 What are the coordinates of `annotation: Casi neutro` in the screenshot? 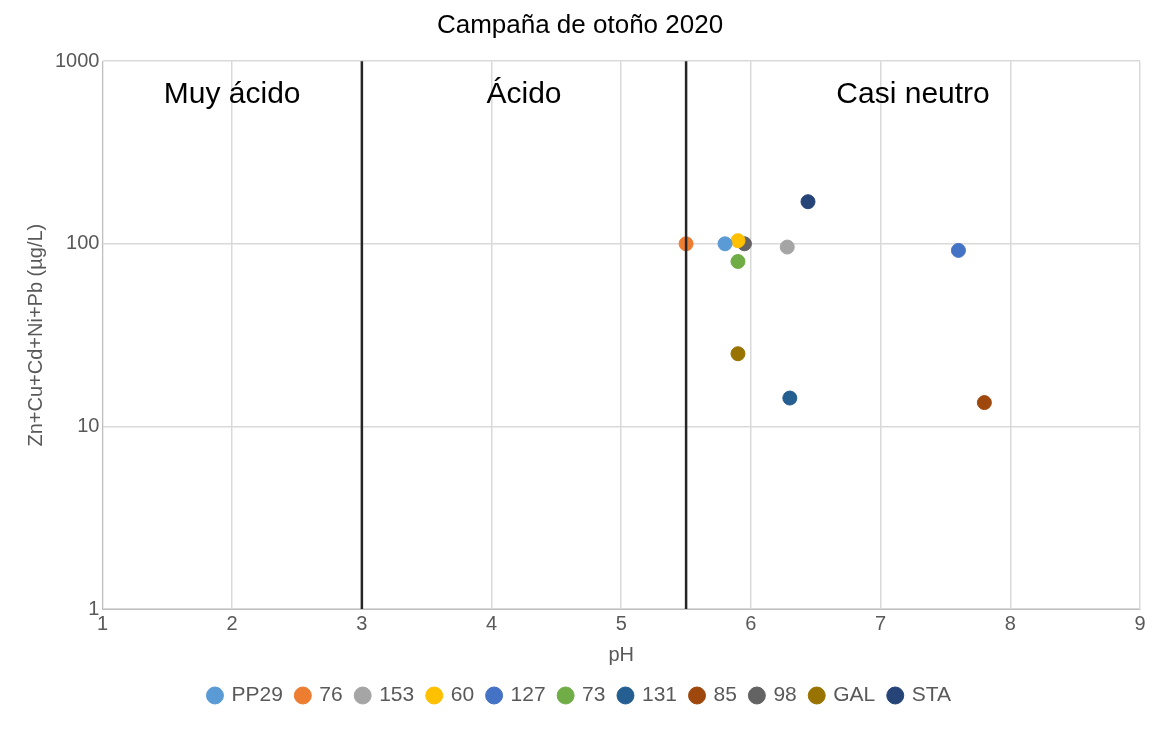 It's located at (913, 93).